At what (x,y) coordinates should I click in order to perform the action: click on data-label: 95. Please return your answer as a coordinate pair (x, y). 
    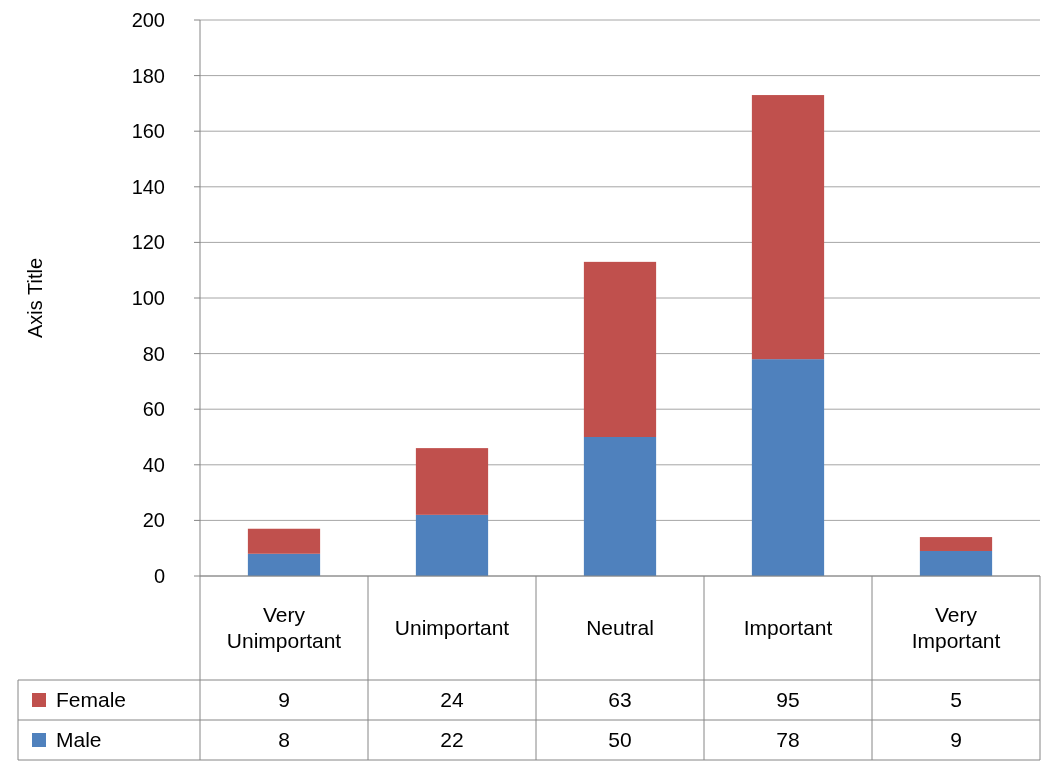
    Looking at the image, I should click on (788, 700).